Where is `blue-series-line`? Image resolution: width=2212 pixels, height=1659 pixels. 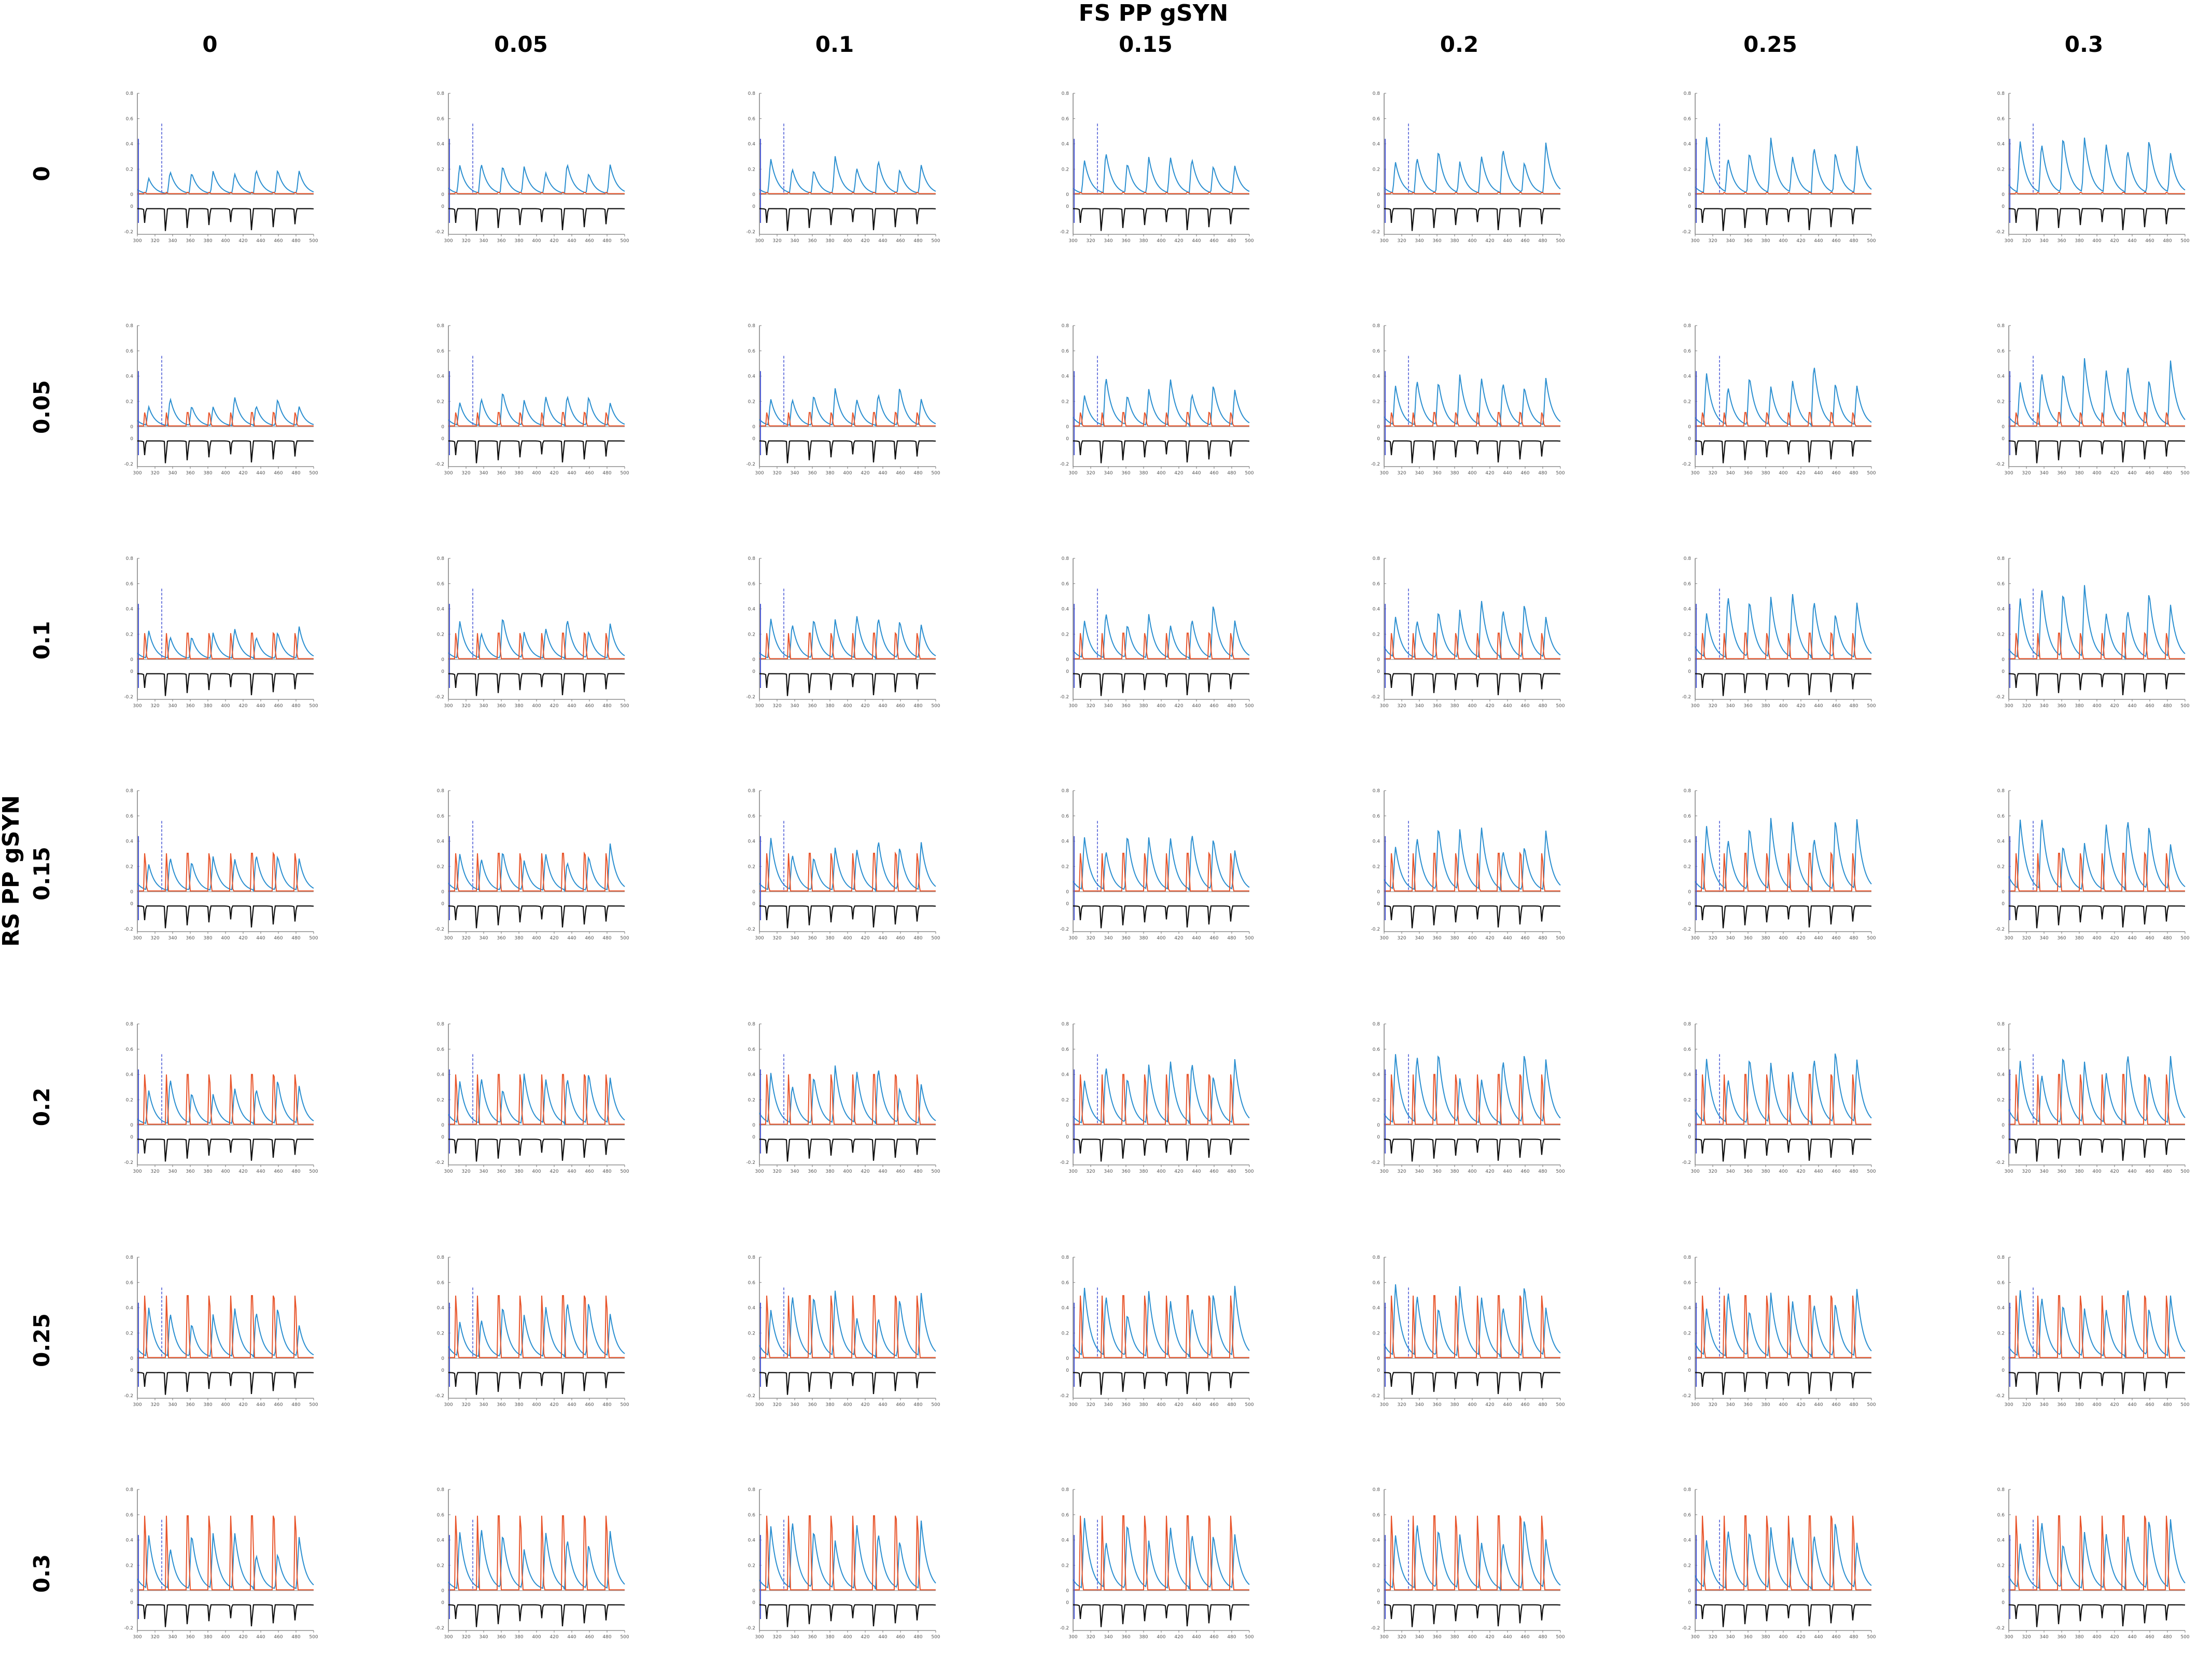 blue-series-line is located at coordinates (2097, 1324).